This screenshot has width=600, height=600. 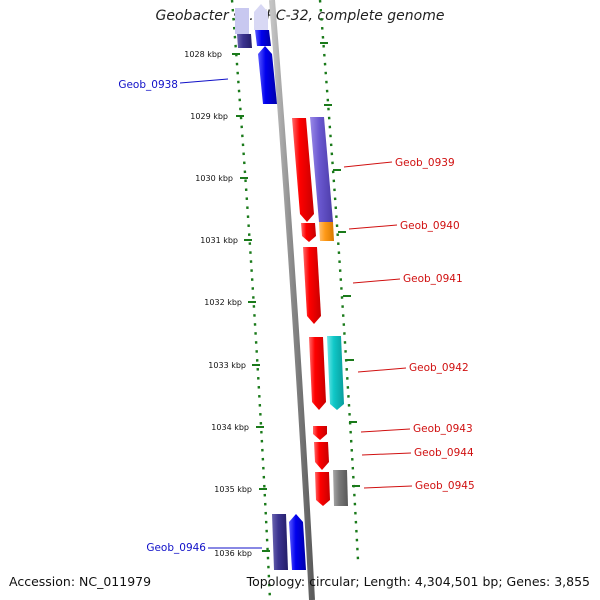 I want to click on tick-label: 1028 kbp, so click(x=203, y=54).